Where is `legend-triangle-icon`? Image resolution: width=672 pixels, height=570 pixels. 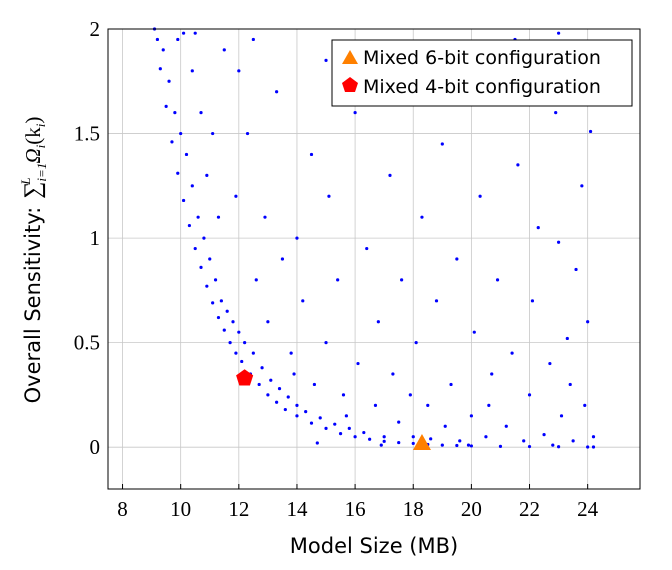
legend-triangle-icon is located at coordinates (350, 57).